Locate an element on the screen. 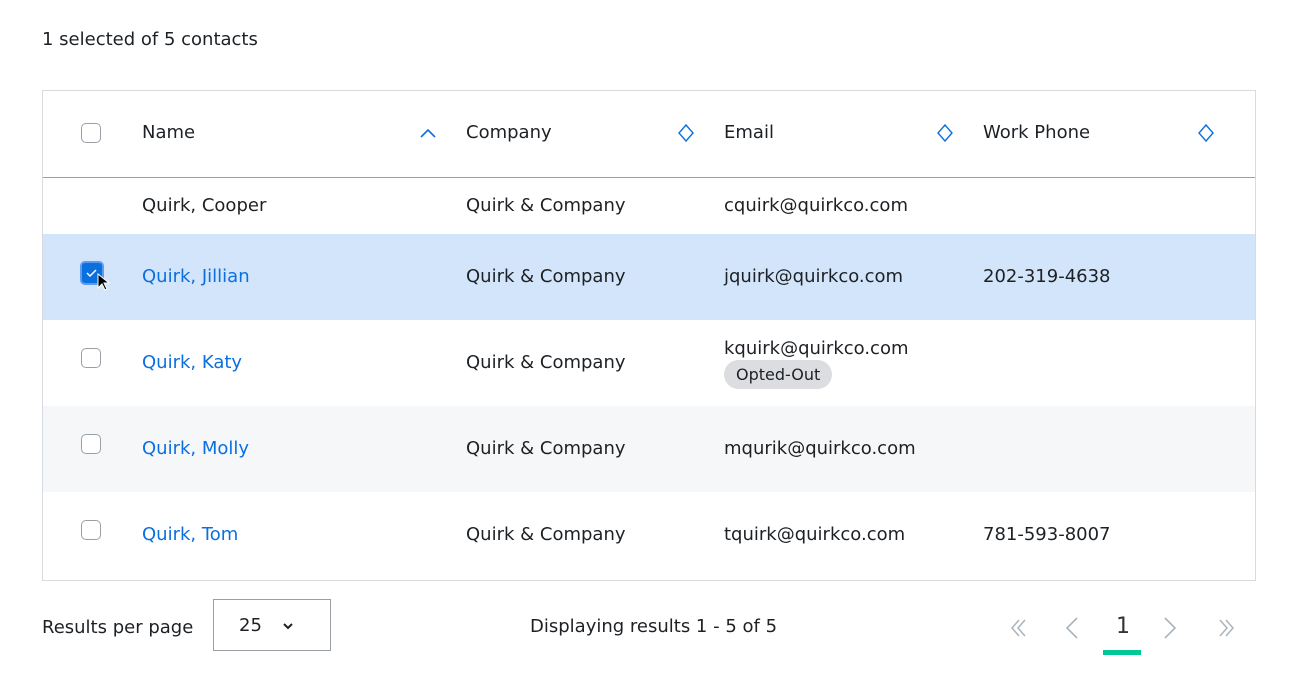 This screenshot has width=1293, height=686. select-all-checkbox is located at coordinates (91, 133).